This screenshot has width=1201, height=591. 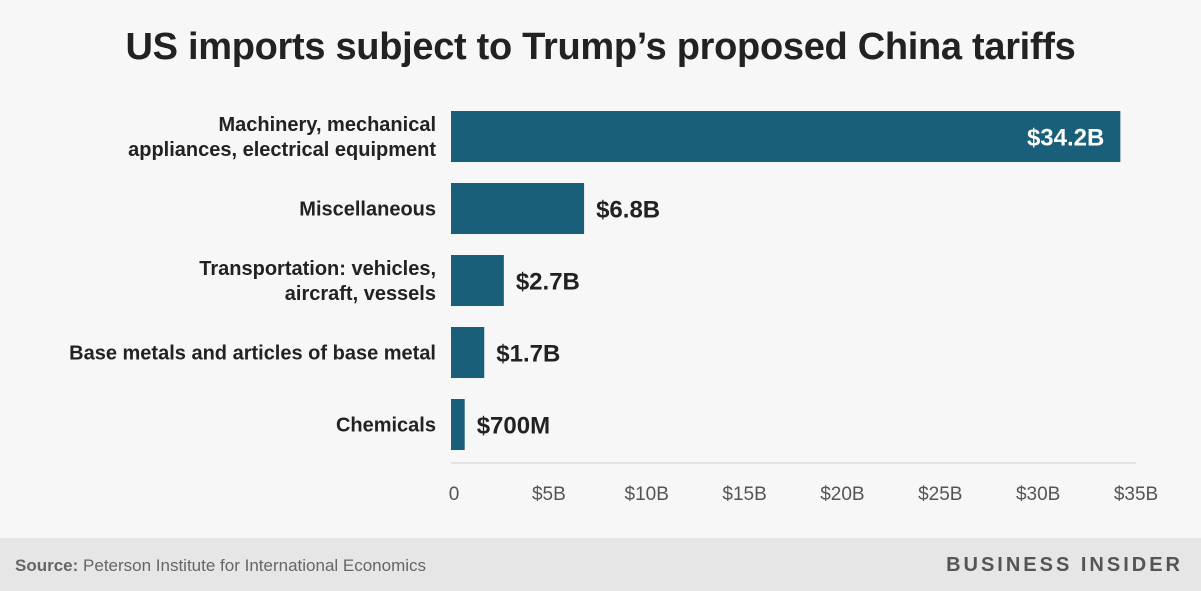 I want to click on category-label-4: Chemicals, so click(x=386, y=426).